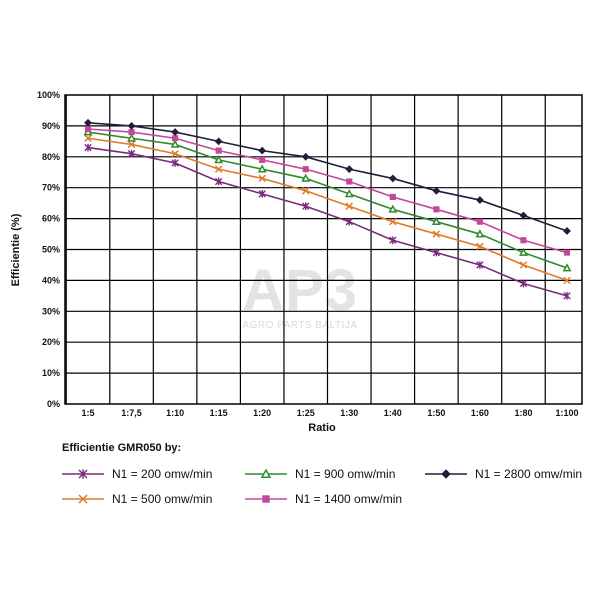 The width and height of the screenshot is (600, 600). What do you see at coordinates (131, 413) in the screenshot?
I see `x-tick-label: 1:7,5` at bounding box center [131, 413].